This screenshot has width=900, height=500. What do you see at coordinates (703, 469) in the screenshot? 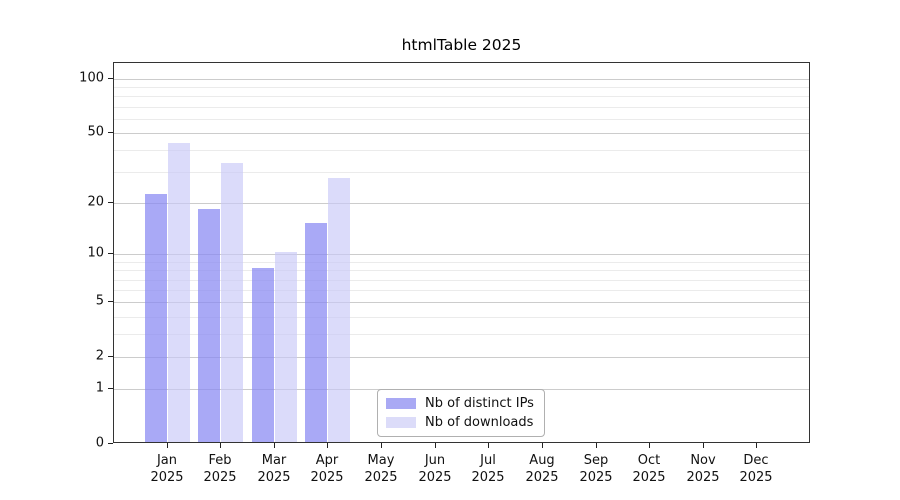
I see `x-tick-label: Nov 2025` at bounding box center [703, 469].